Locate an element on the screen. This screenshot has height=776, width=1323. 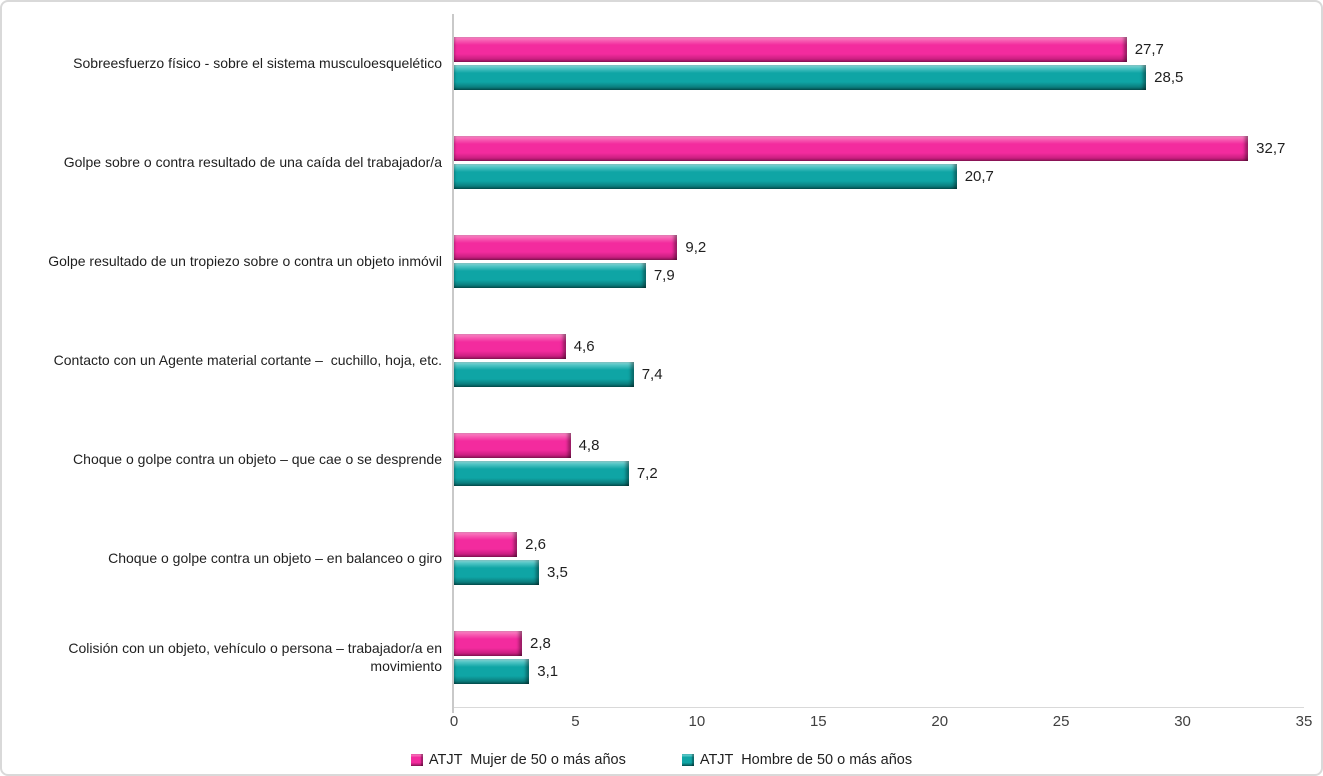
bar-line: 4,6 is located at coordinates (879, 346).